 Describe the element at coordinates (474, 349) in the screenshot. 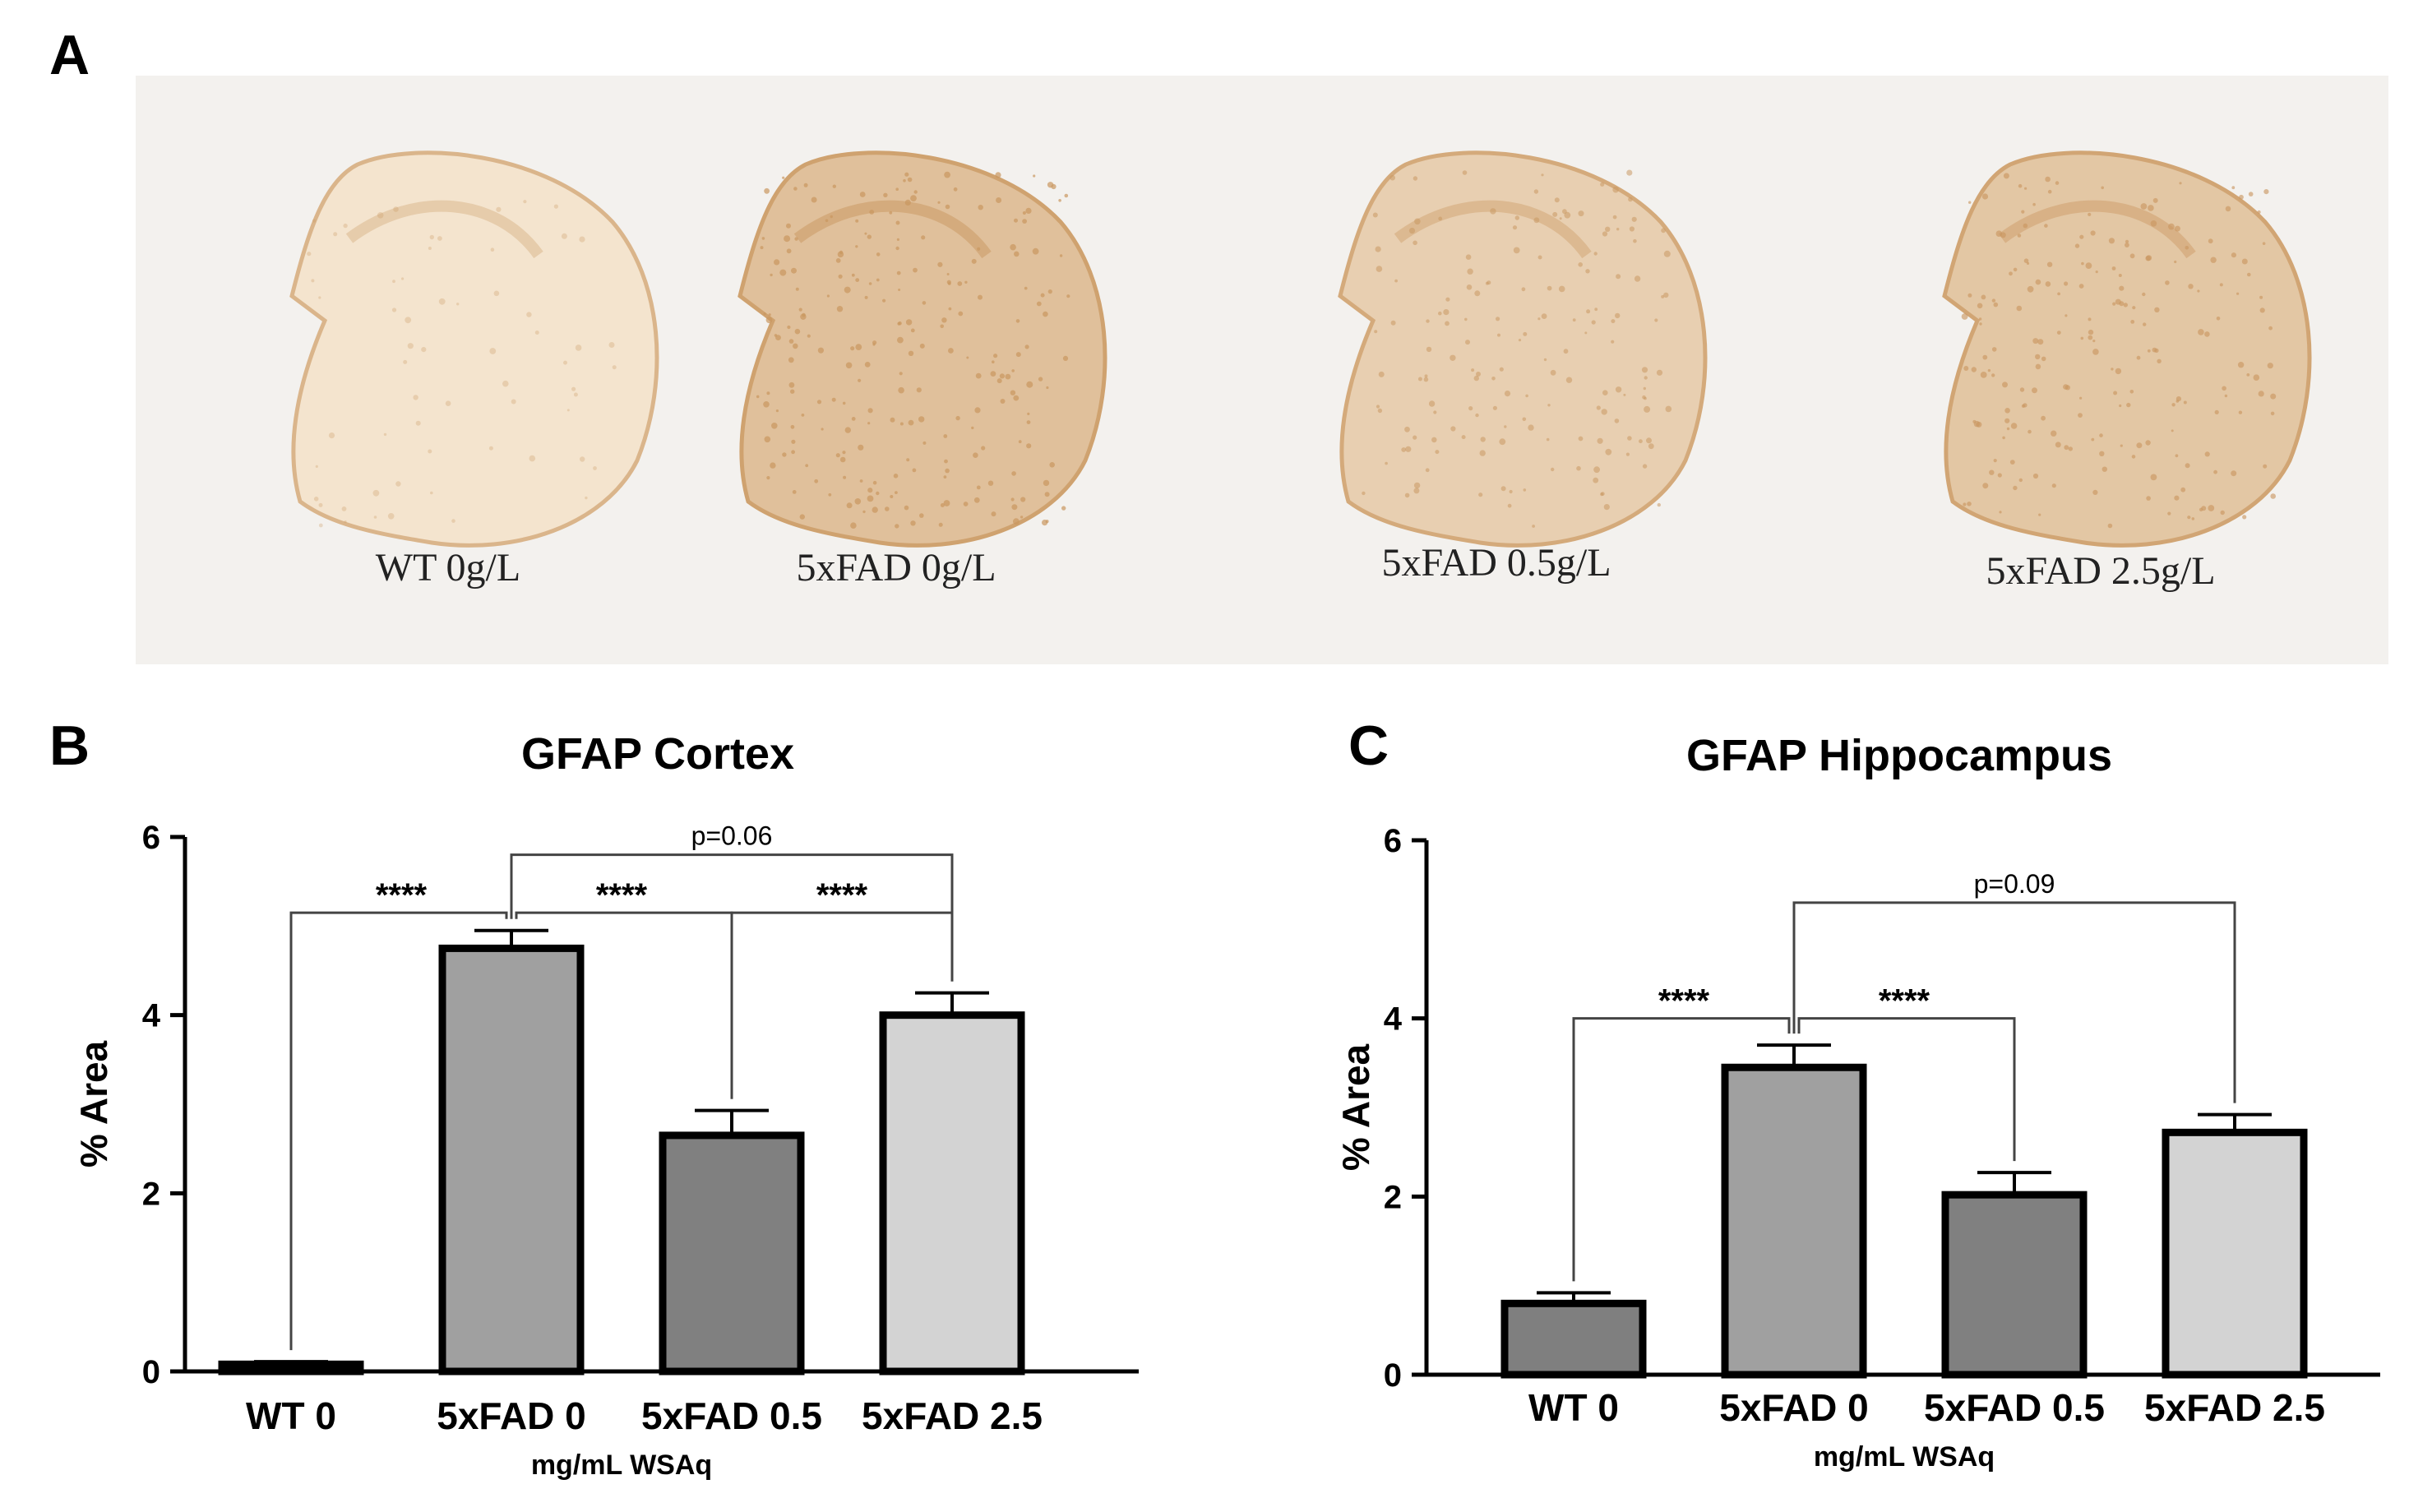

I see `brain-section` at that location.